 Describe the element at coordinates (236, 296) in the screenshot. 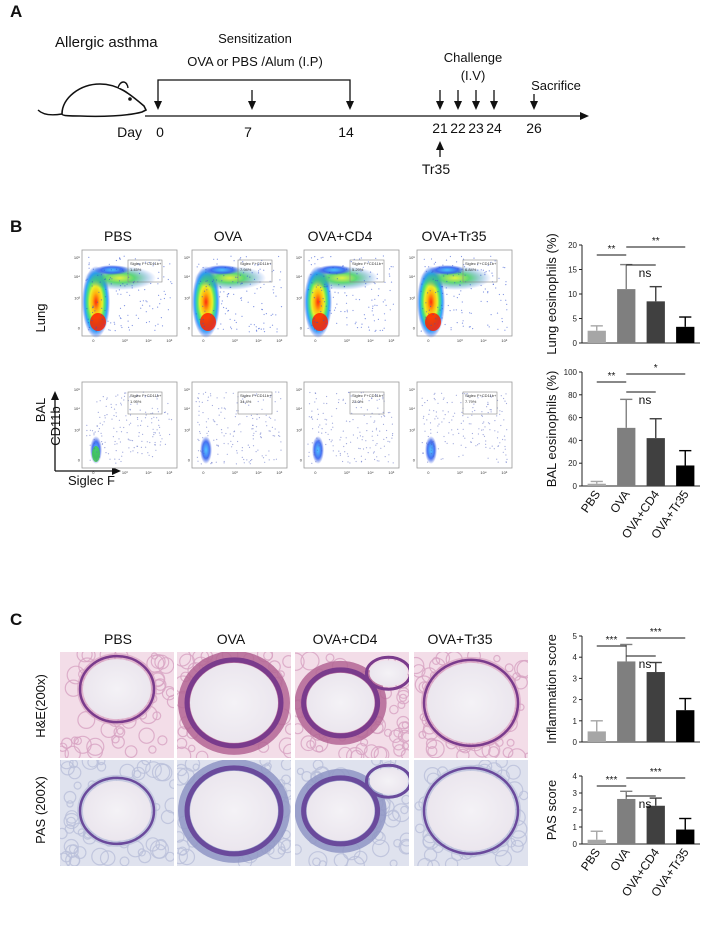

I see `lung-flow-plot-2: Siglec F+CD11b+7.94% 0 10³ 10⁴ 10⁵ 0 10³ 10⁴ 10⁵` at that location.